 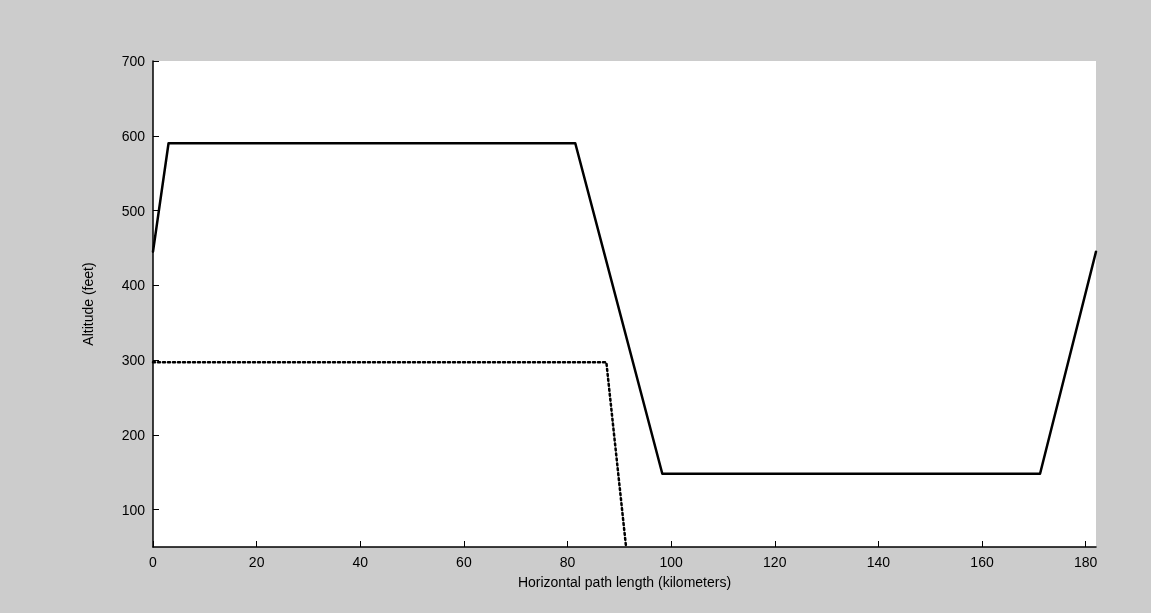 What do you see at coordinates (671, 562) in the screenshot?
I see `x-tick-label: 100` at bounding box center [671, 562].